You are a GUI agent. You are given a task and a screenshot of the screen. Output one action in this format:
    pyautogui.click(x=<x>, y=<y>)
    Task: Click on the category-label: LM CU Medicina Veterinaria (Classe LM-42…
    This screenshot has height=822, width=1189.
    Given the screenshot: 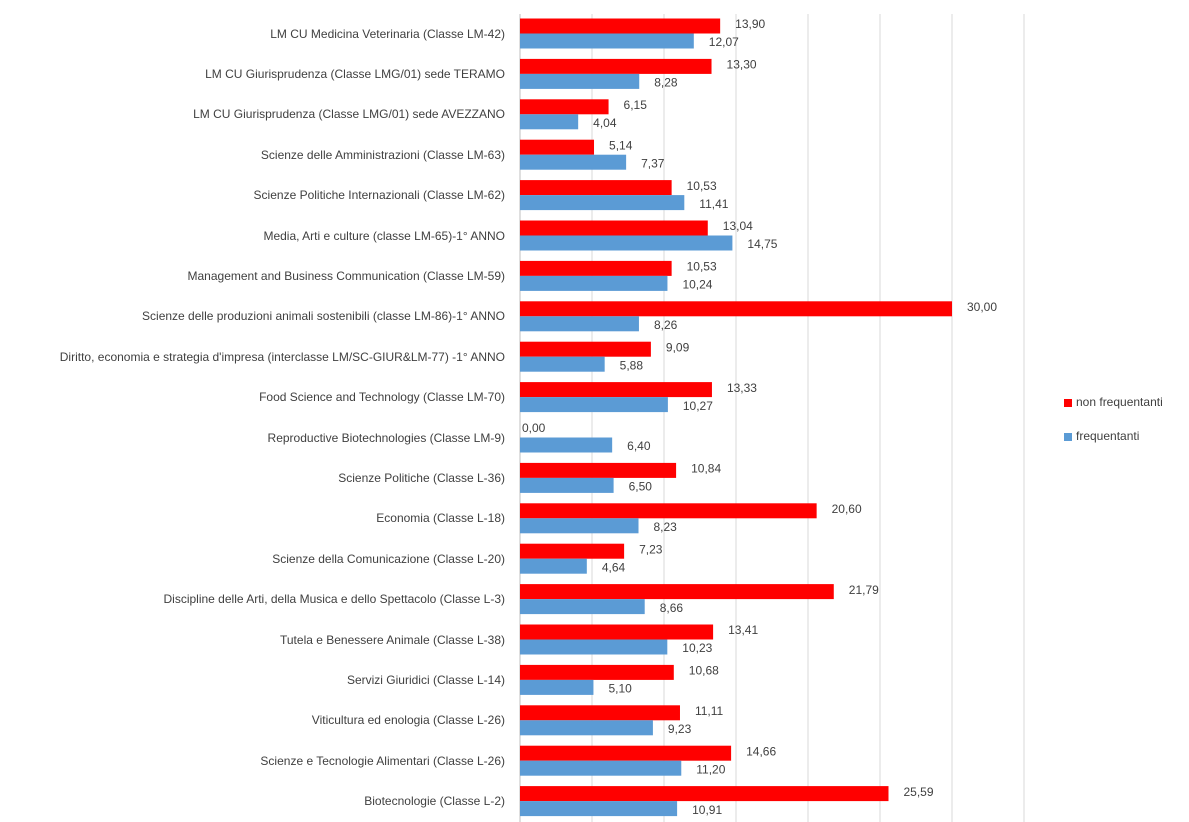 What is the action you would take?
    pyautogui.click(x=387, y=34)
    